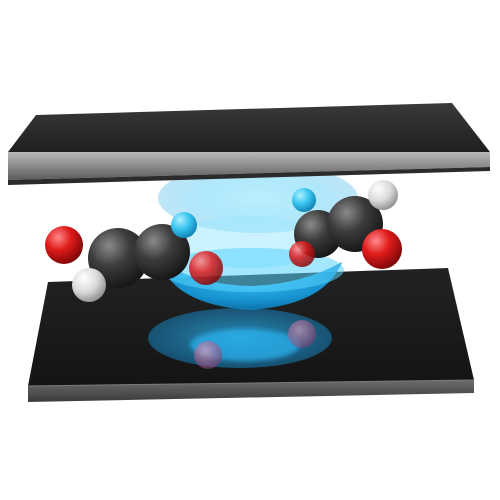 This screenshot has height=500, width=500. I want to click on top-plate-front-edge, so click(249, 166).